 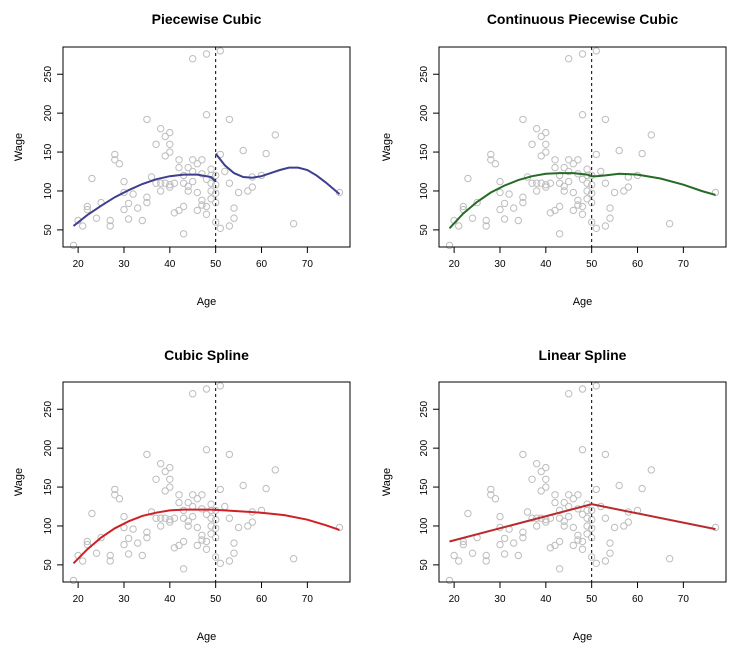 What do you see at coordinates (424, 230) in the screenshot?
I see `y-tick-label: 50` at bounding box center [424, 230].